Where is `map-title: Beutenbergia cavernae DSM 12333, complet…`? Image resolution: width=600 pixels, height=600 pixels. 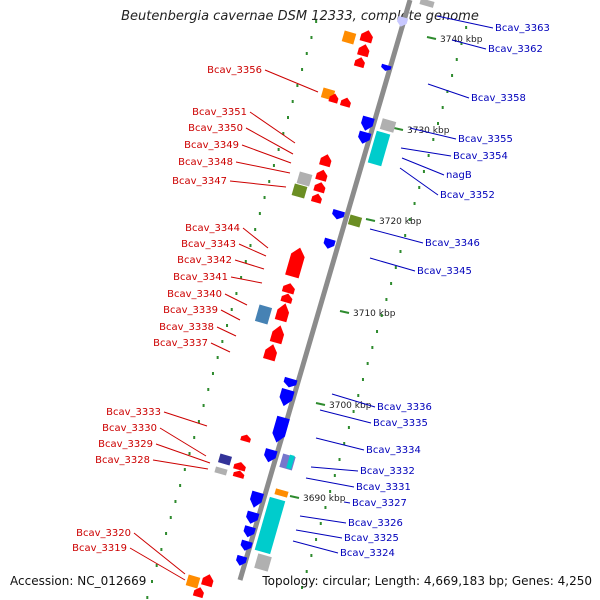 map-title: Beutenbergia cavernae DSM 12333, complet… is located at coordinates (300, 16).